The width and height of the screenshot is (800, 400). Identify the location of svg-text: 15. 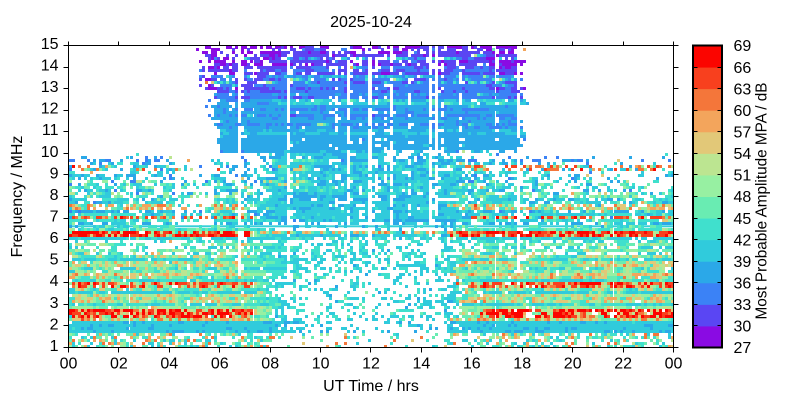
(50, 44).